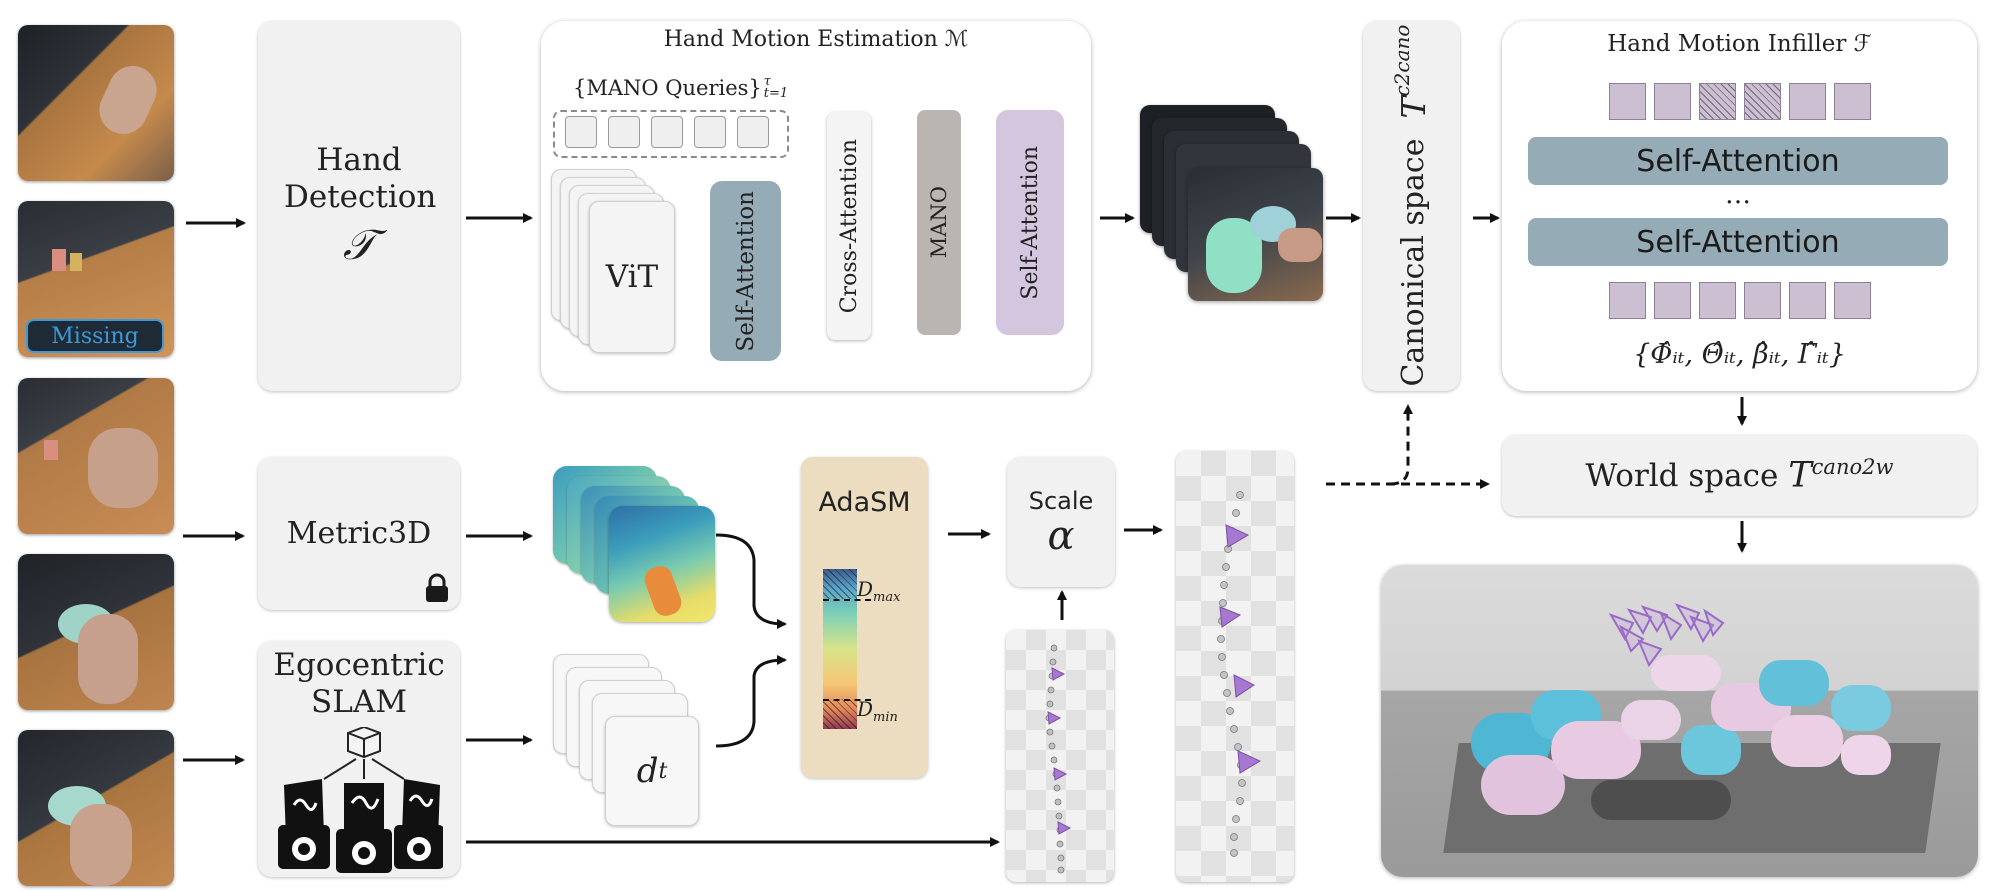  What do you see at coordinates (840, 714) in the screenshot?
I see `dmin-hatch` at bounding box center [840, 714].